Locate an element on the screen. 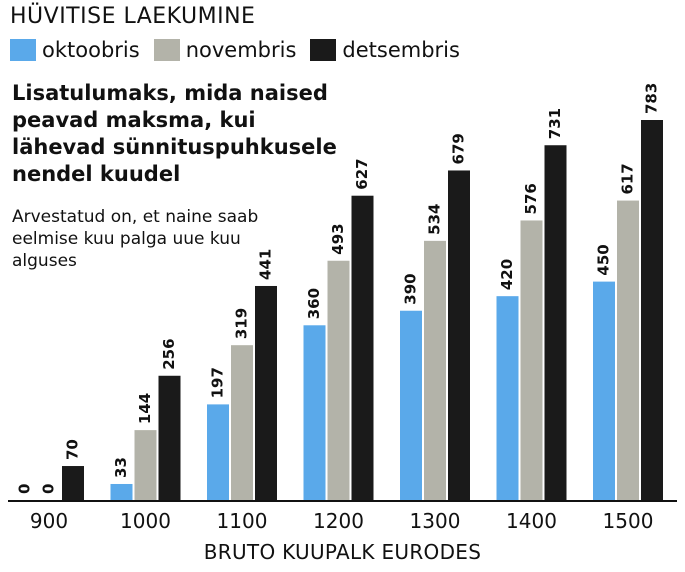 This screenshot has height=572, width=685. data-label-oktoobris-1000: 33 is located at coordinates (121, 467).